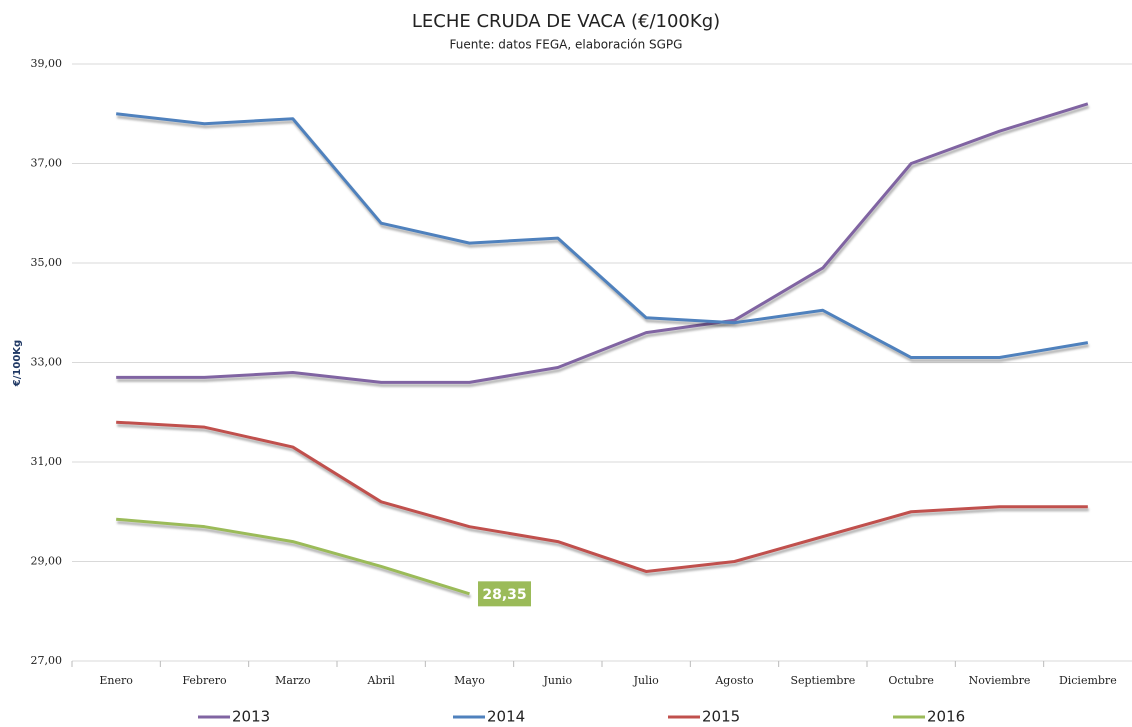 The image size is (1132, 727). What do you see at coordinates (381, 680) in the screenshot?
I see `x-tick-label: Abril` at bounding box center [381, 680].